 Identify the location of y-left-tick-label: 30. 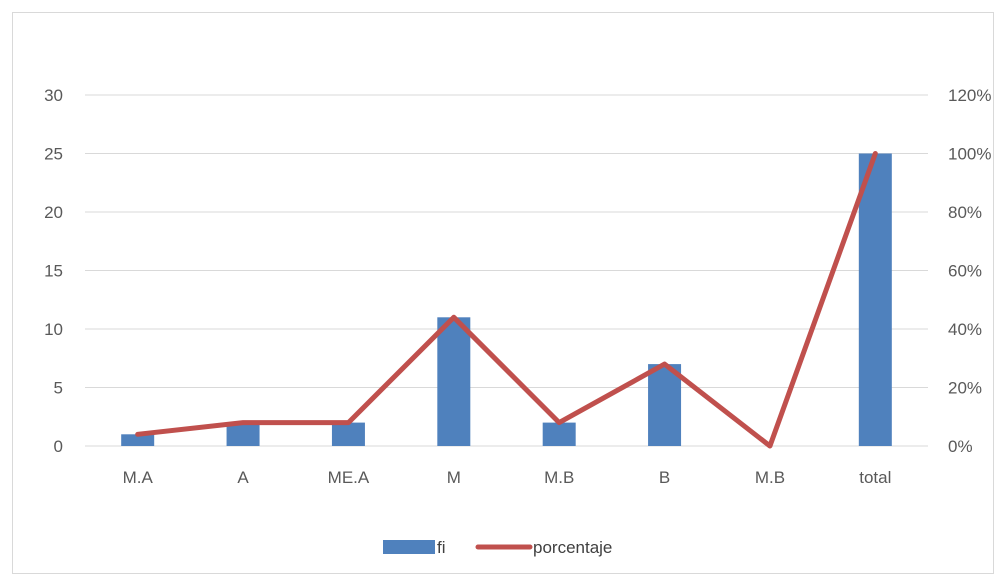
(53, 95).